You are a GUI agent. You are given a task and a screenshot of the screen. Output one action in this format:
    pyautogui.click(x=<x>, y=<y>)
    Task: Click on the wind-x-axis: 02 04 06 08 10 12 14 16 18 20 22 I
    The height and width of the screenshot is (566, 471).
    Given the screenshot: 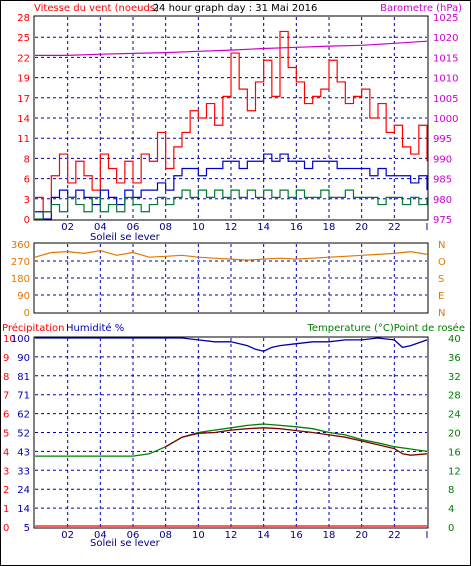 What is the action you would take?
    pyautogui.click(x=244, y=227)
    